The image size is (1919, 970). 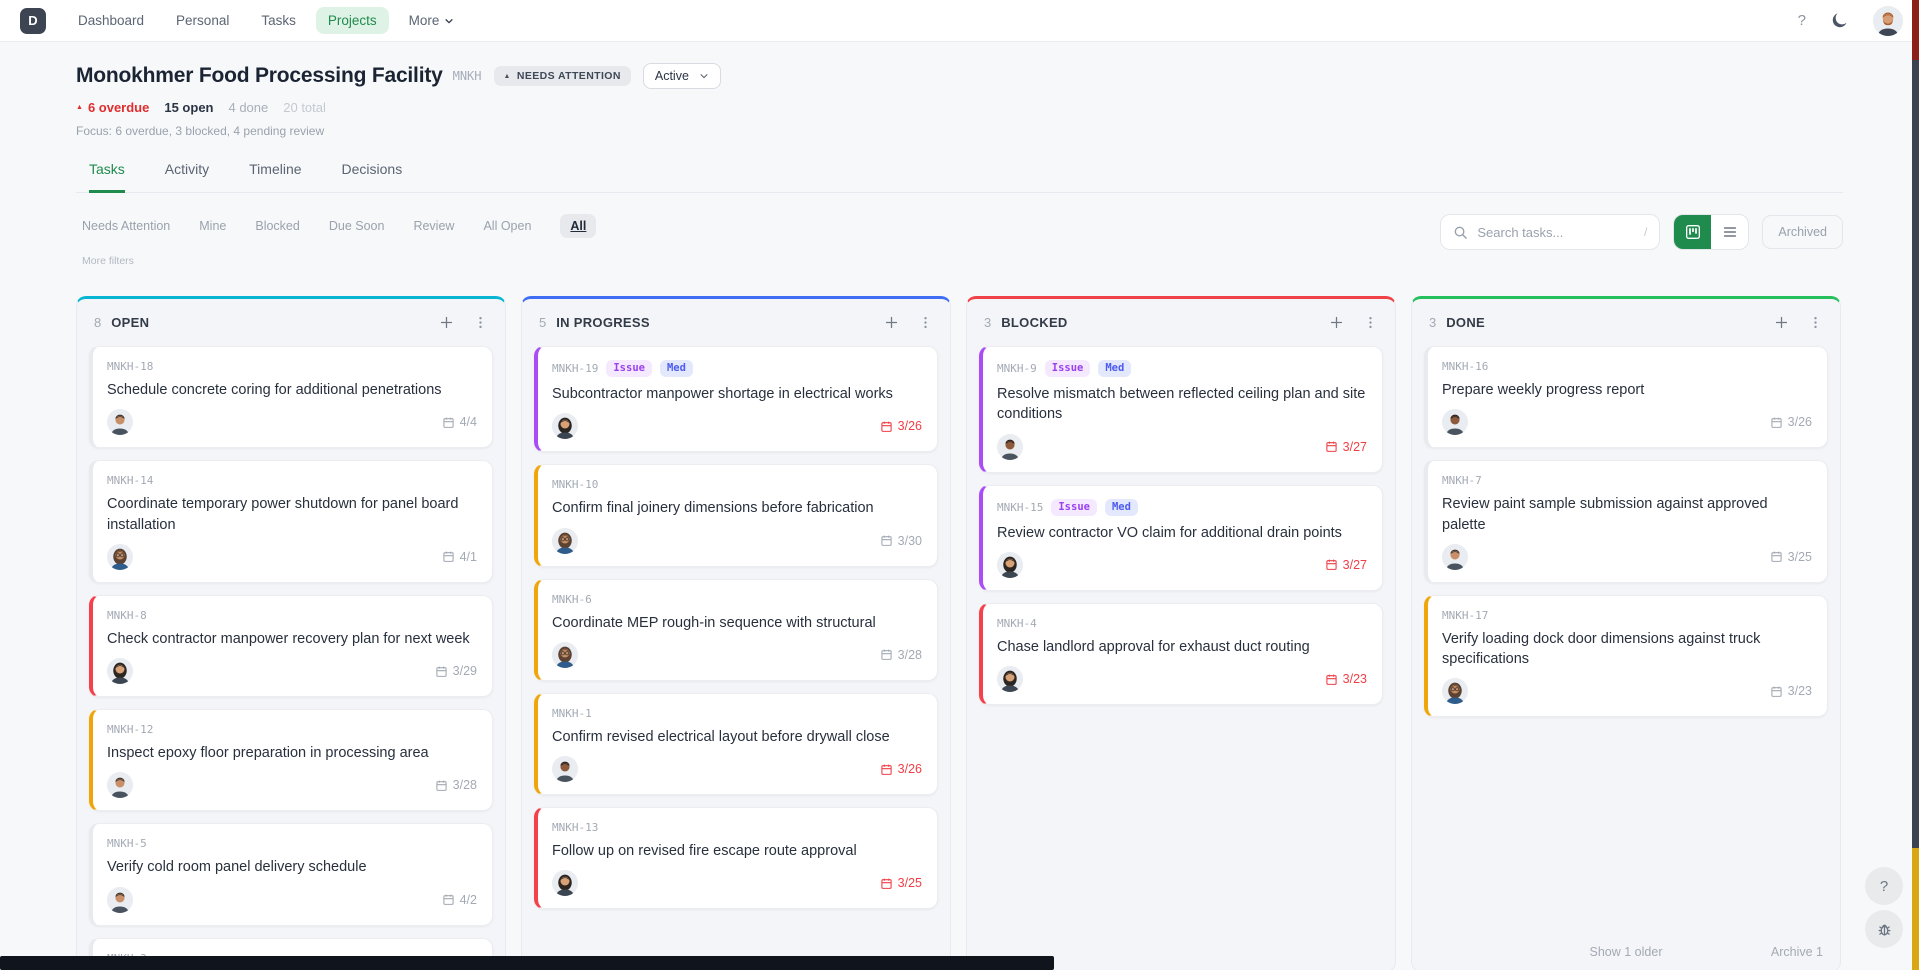 What do you see at coordinates (33, 20) in the screenshot?
I see `app-logo: D` at bounding box center [33, 20].